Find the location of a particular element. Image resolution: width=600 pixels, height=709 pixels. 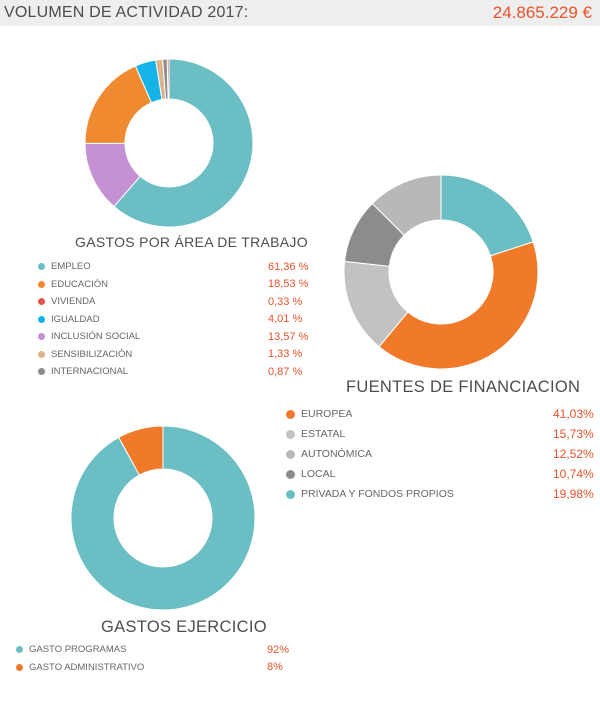

slice-vivienda is located at coordinates (168, 79).